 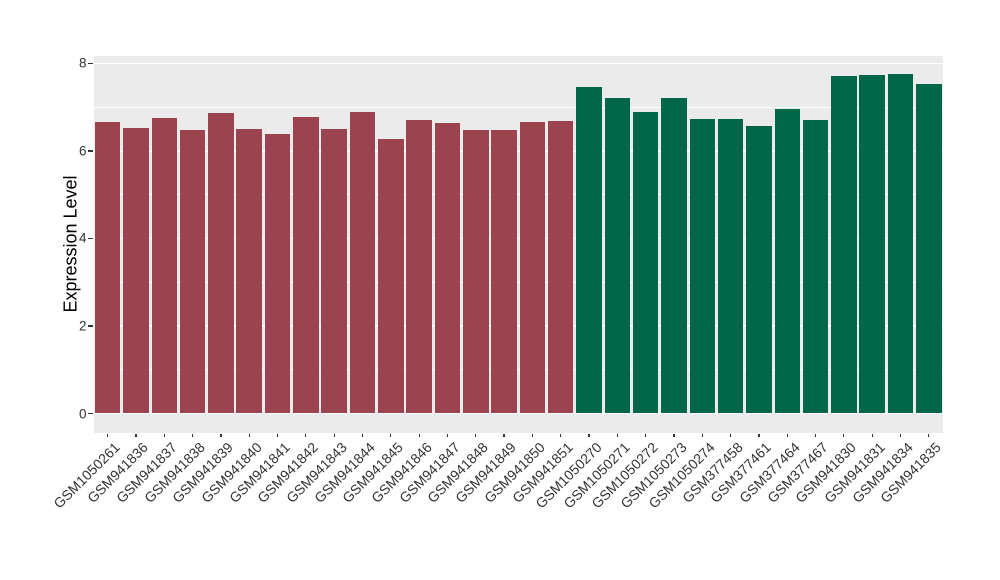 I want to click on bar-GSM941837, so click(x=164, y=266).